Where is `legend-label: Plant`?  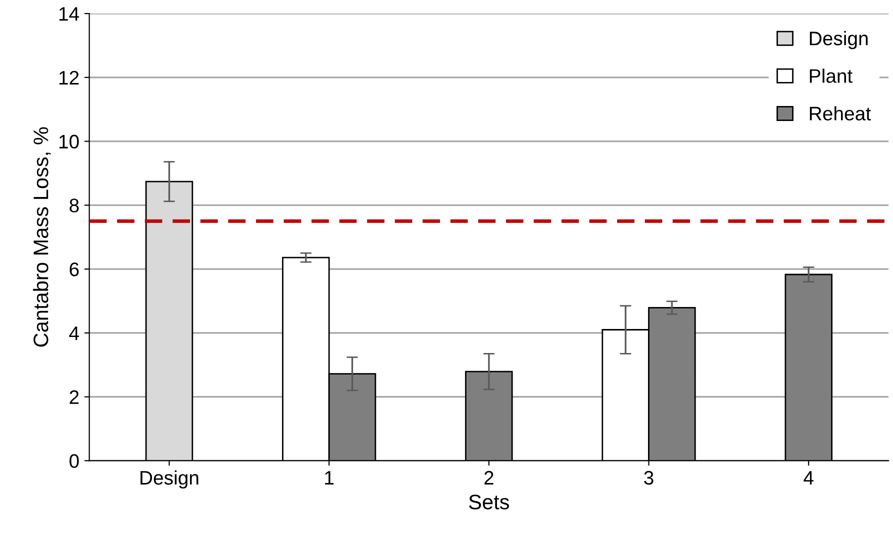 legend-label: Plant is located at coordinates (831, 75).